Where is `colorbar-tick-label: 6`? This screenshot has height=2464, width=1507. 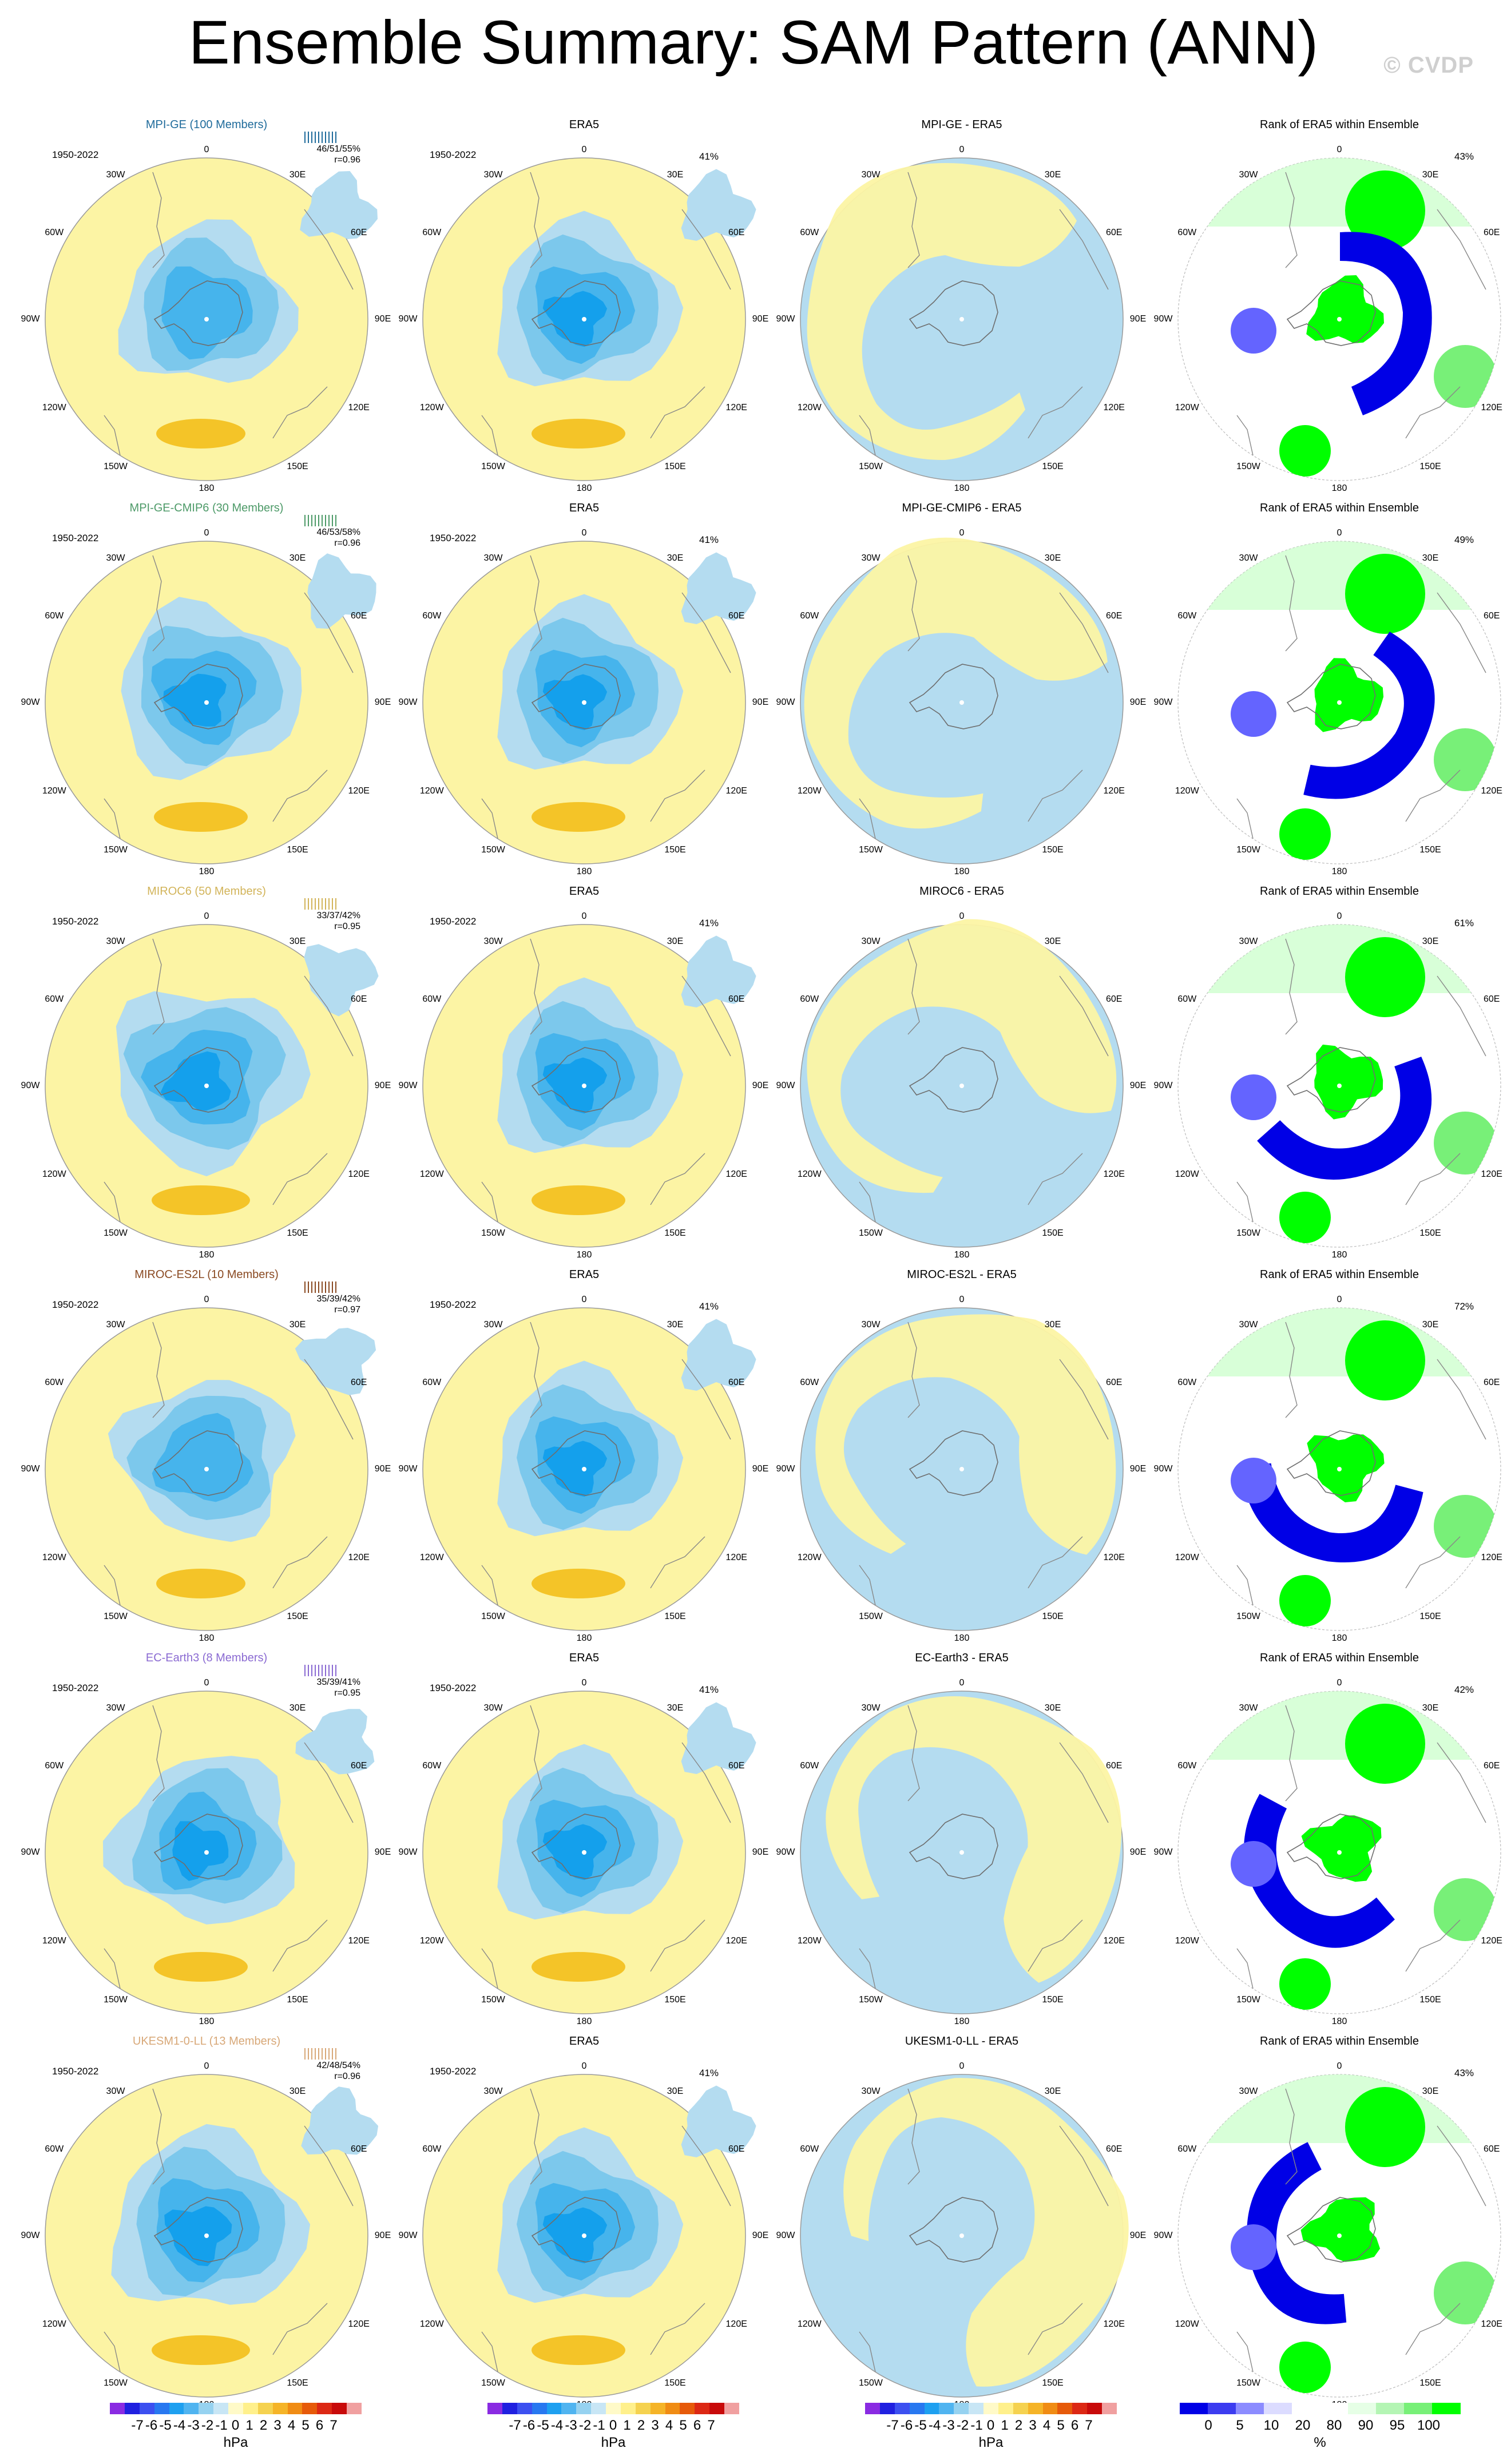 colorbar-tick-label: 6 is located at coordinates (697, 2425).